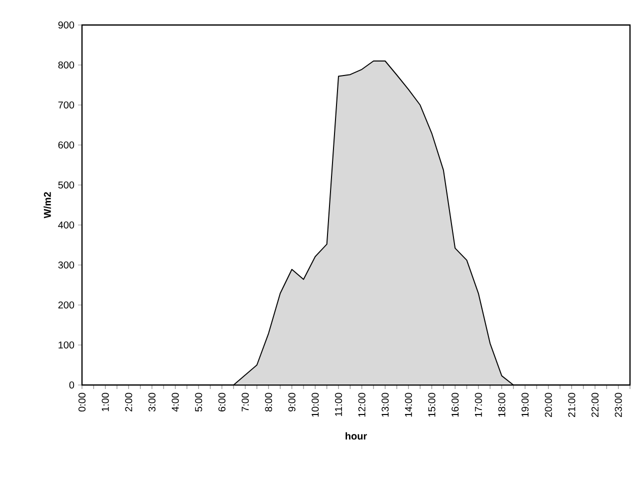  I want to click on y-tick-label: 100, so click(66, 345).